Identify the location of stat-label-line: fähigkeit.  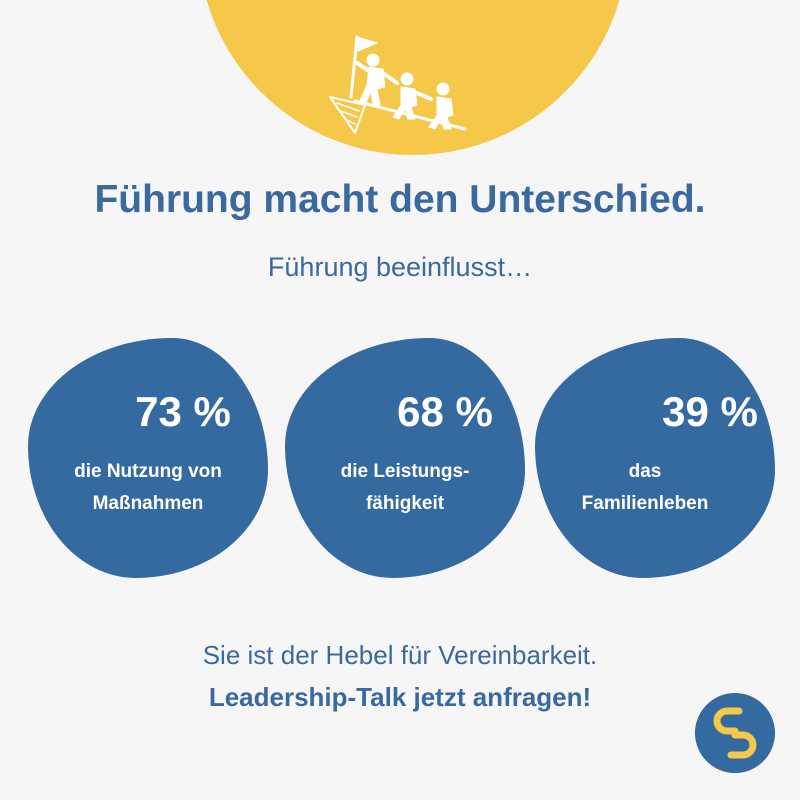
(405, 503).